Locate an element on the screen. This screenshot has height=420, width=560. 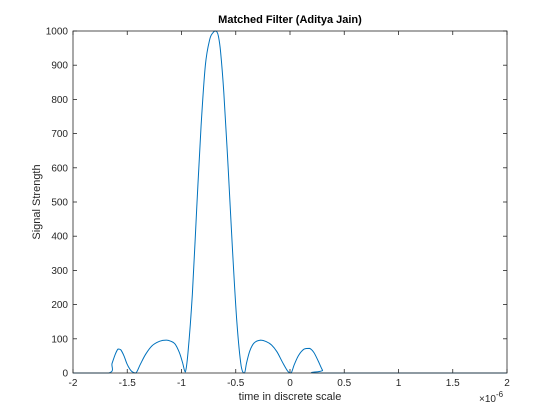
chart-title: Matched Filter (Aditya Jain) is located at coordinates (290, 20).